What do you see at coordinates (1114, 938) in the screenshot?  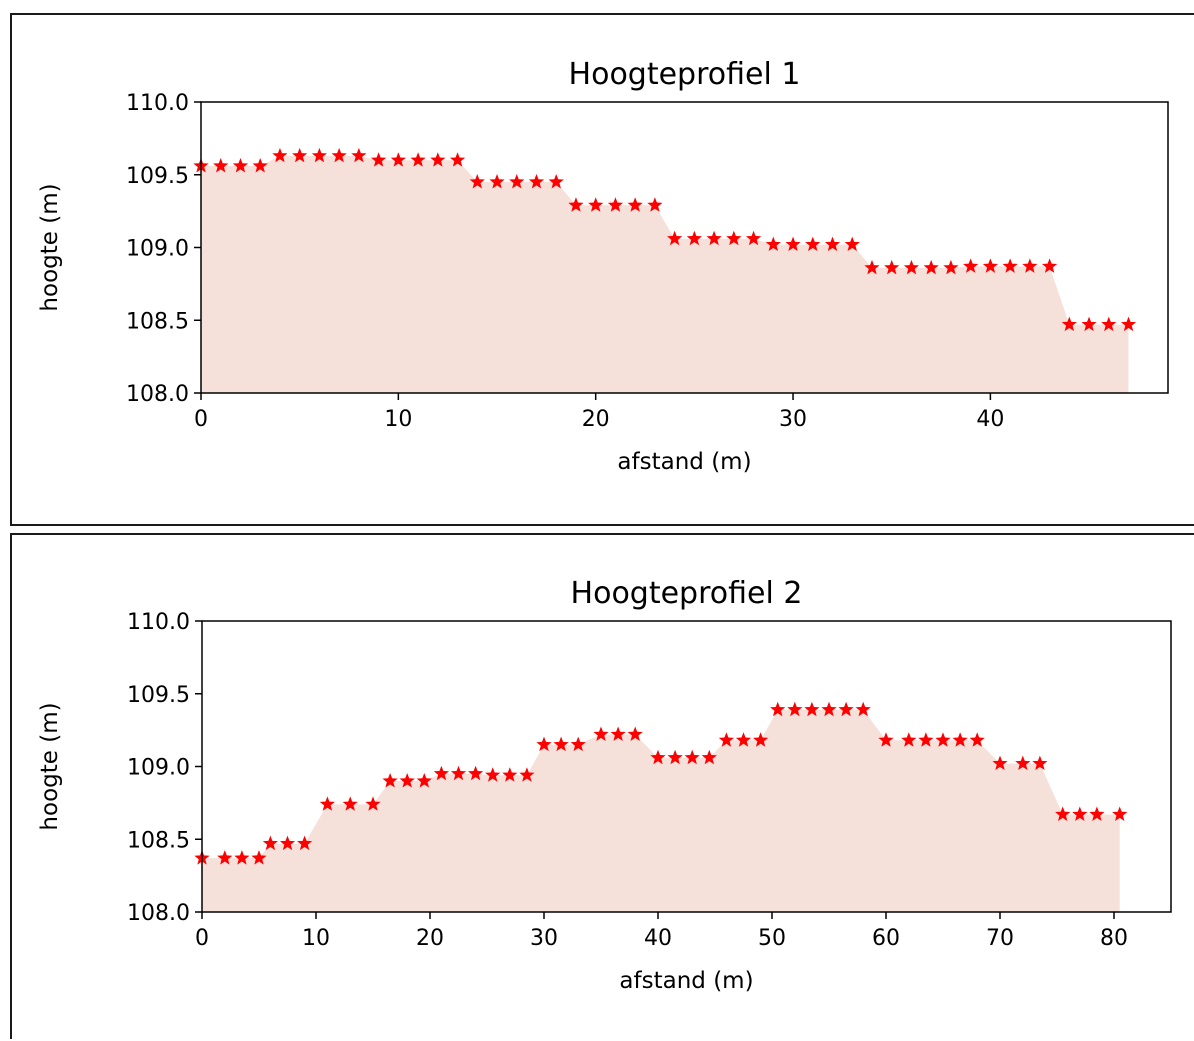 I see `x-tick-label: 80` at bounding box center [1114, 938].